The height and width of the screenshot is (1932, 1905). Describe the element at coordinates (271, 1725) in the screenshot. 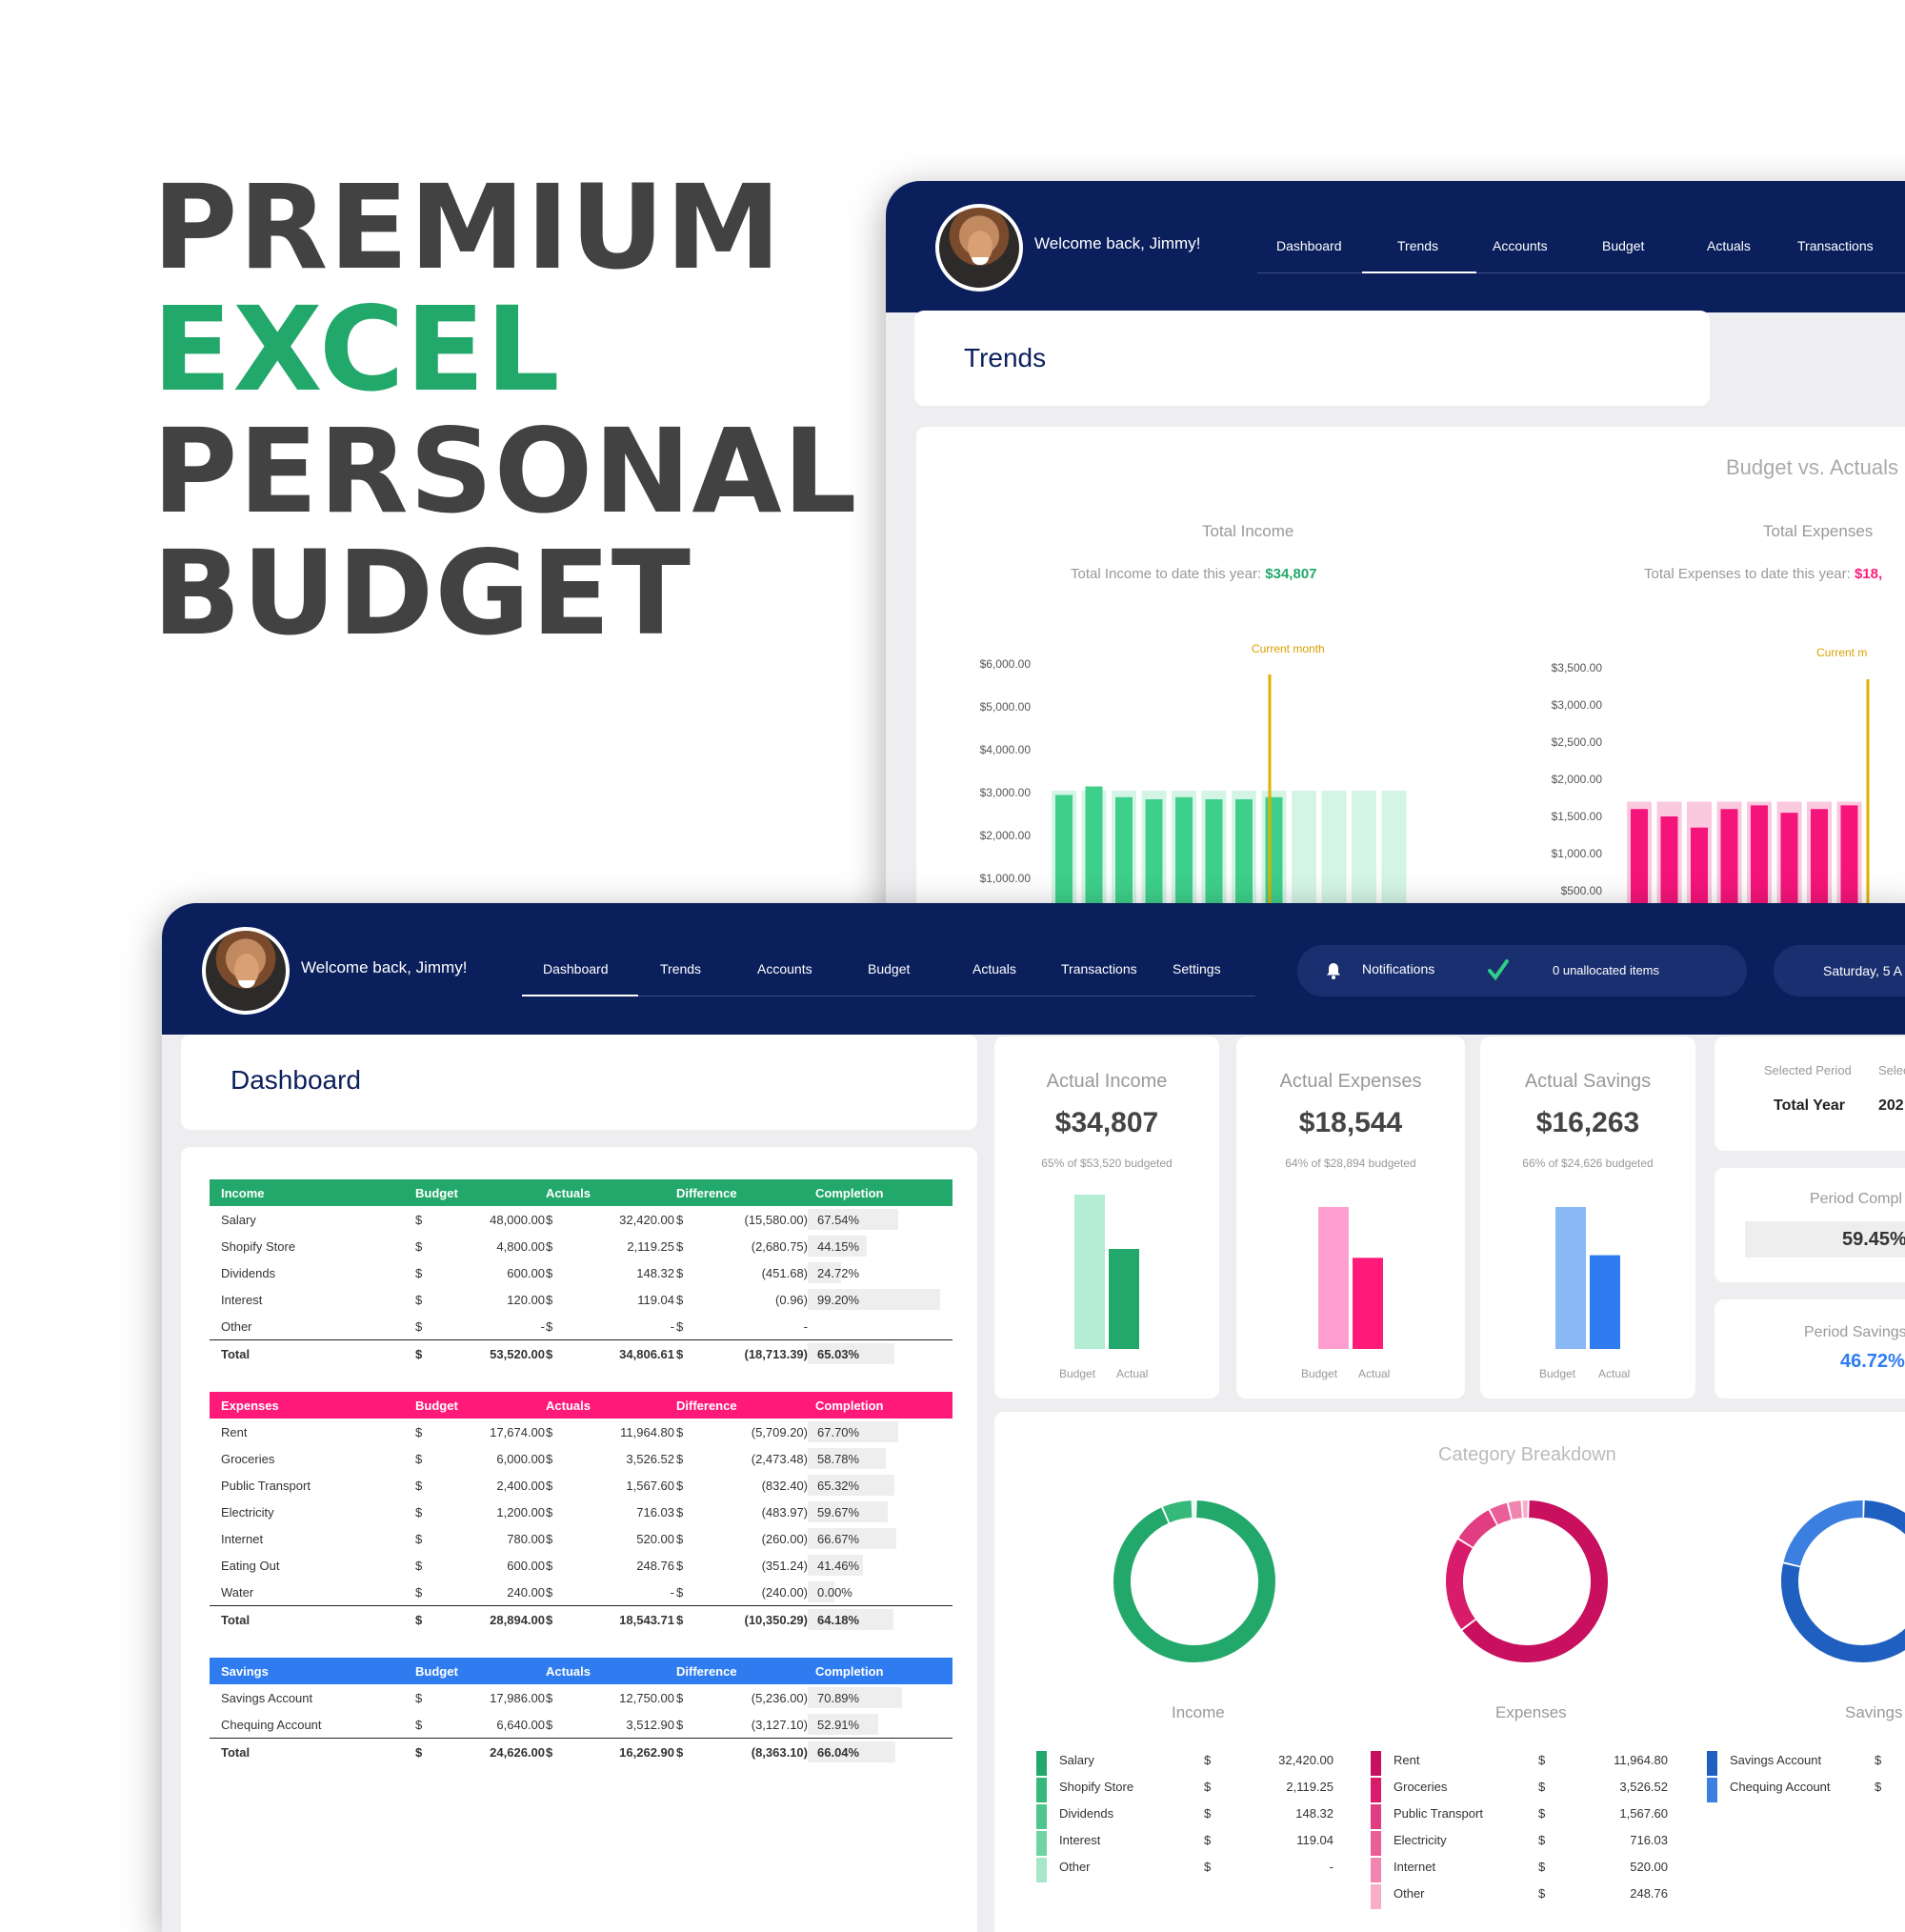

I see `row-name: Chequing Account` at that location.